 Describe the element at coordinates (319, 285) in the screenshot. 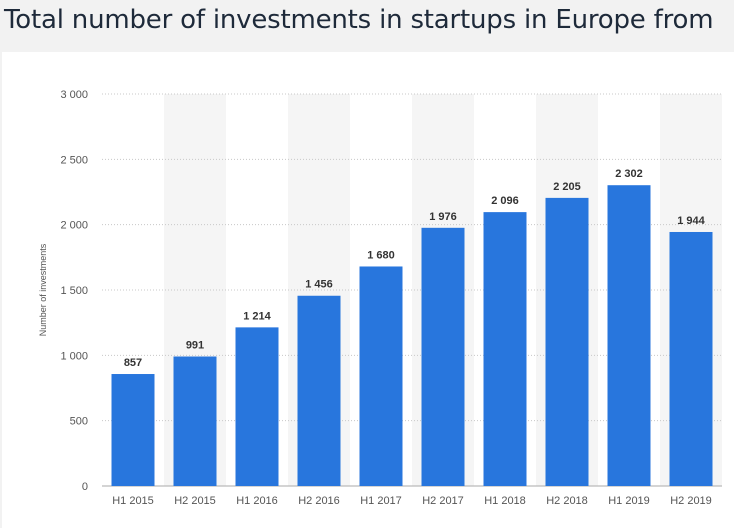

I see `data-label: 1 456` at that location.